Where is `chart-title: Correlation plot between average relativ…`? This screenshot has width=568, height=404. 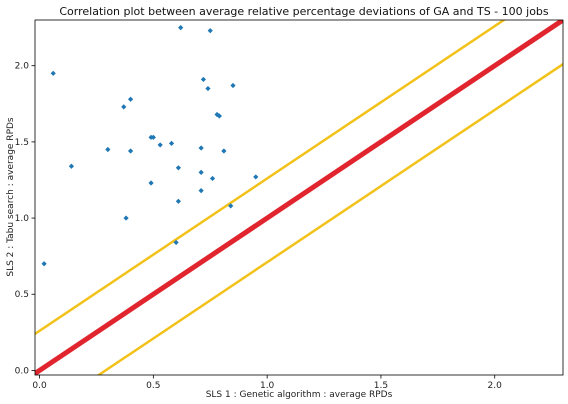 chart-title: Correlation plot between average relativ… is located at coordinates (304, 11).